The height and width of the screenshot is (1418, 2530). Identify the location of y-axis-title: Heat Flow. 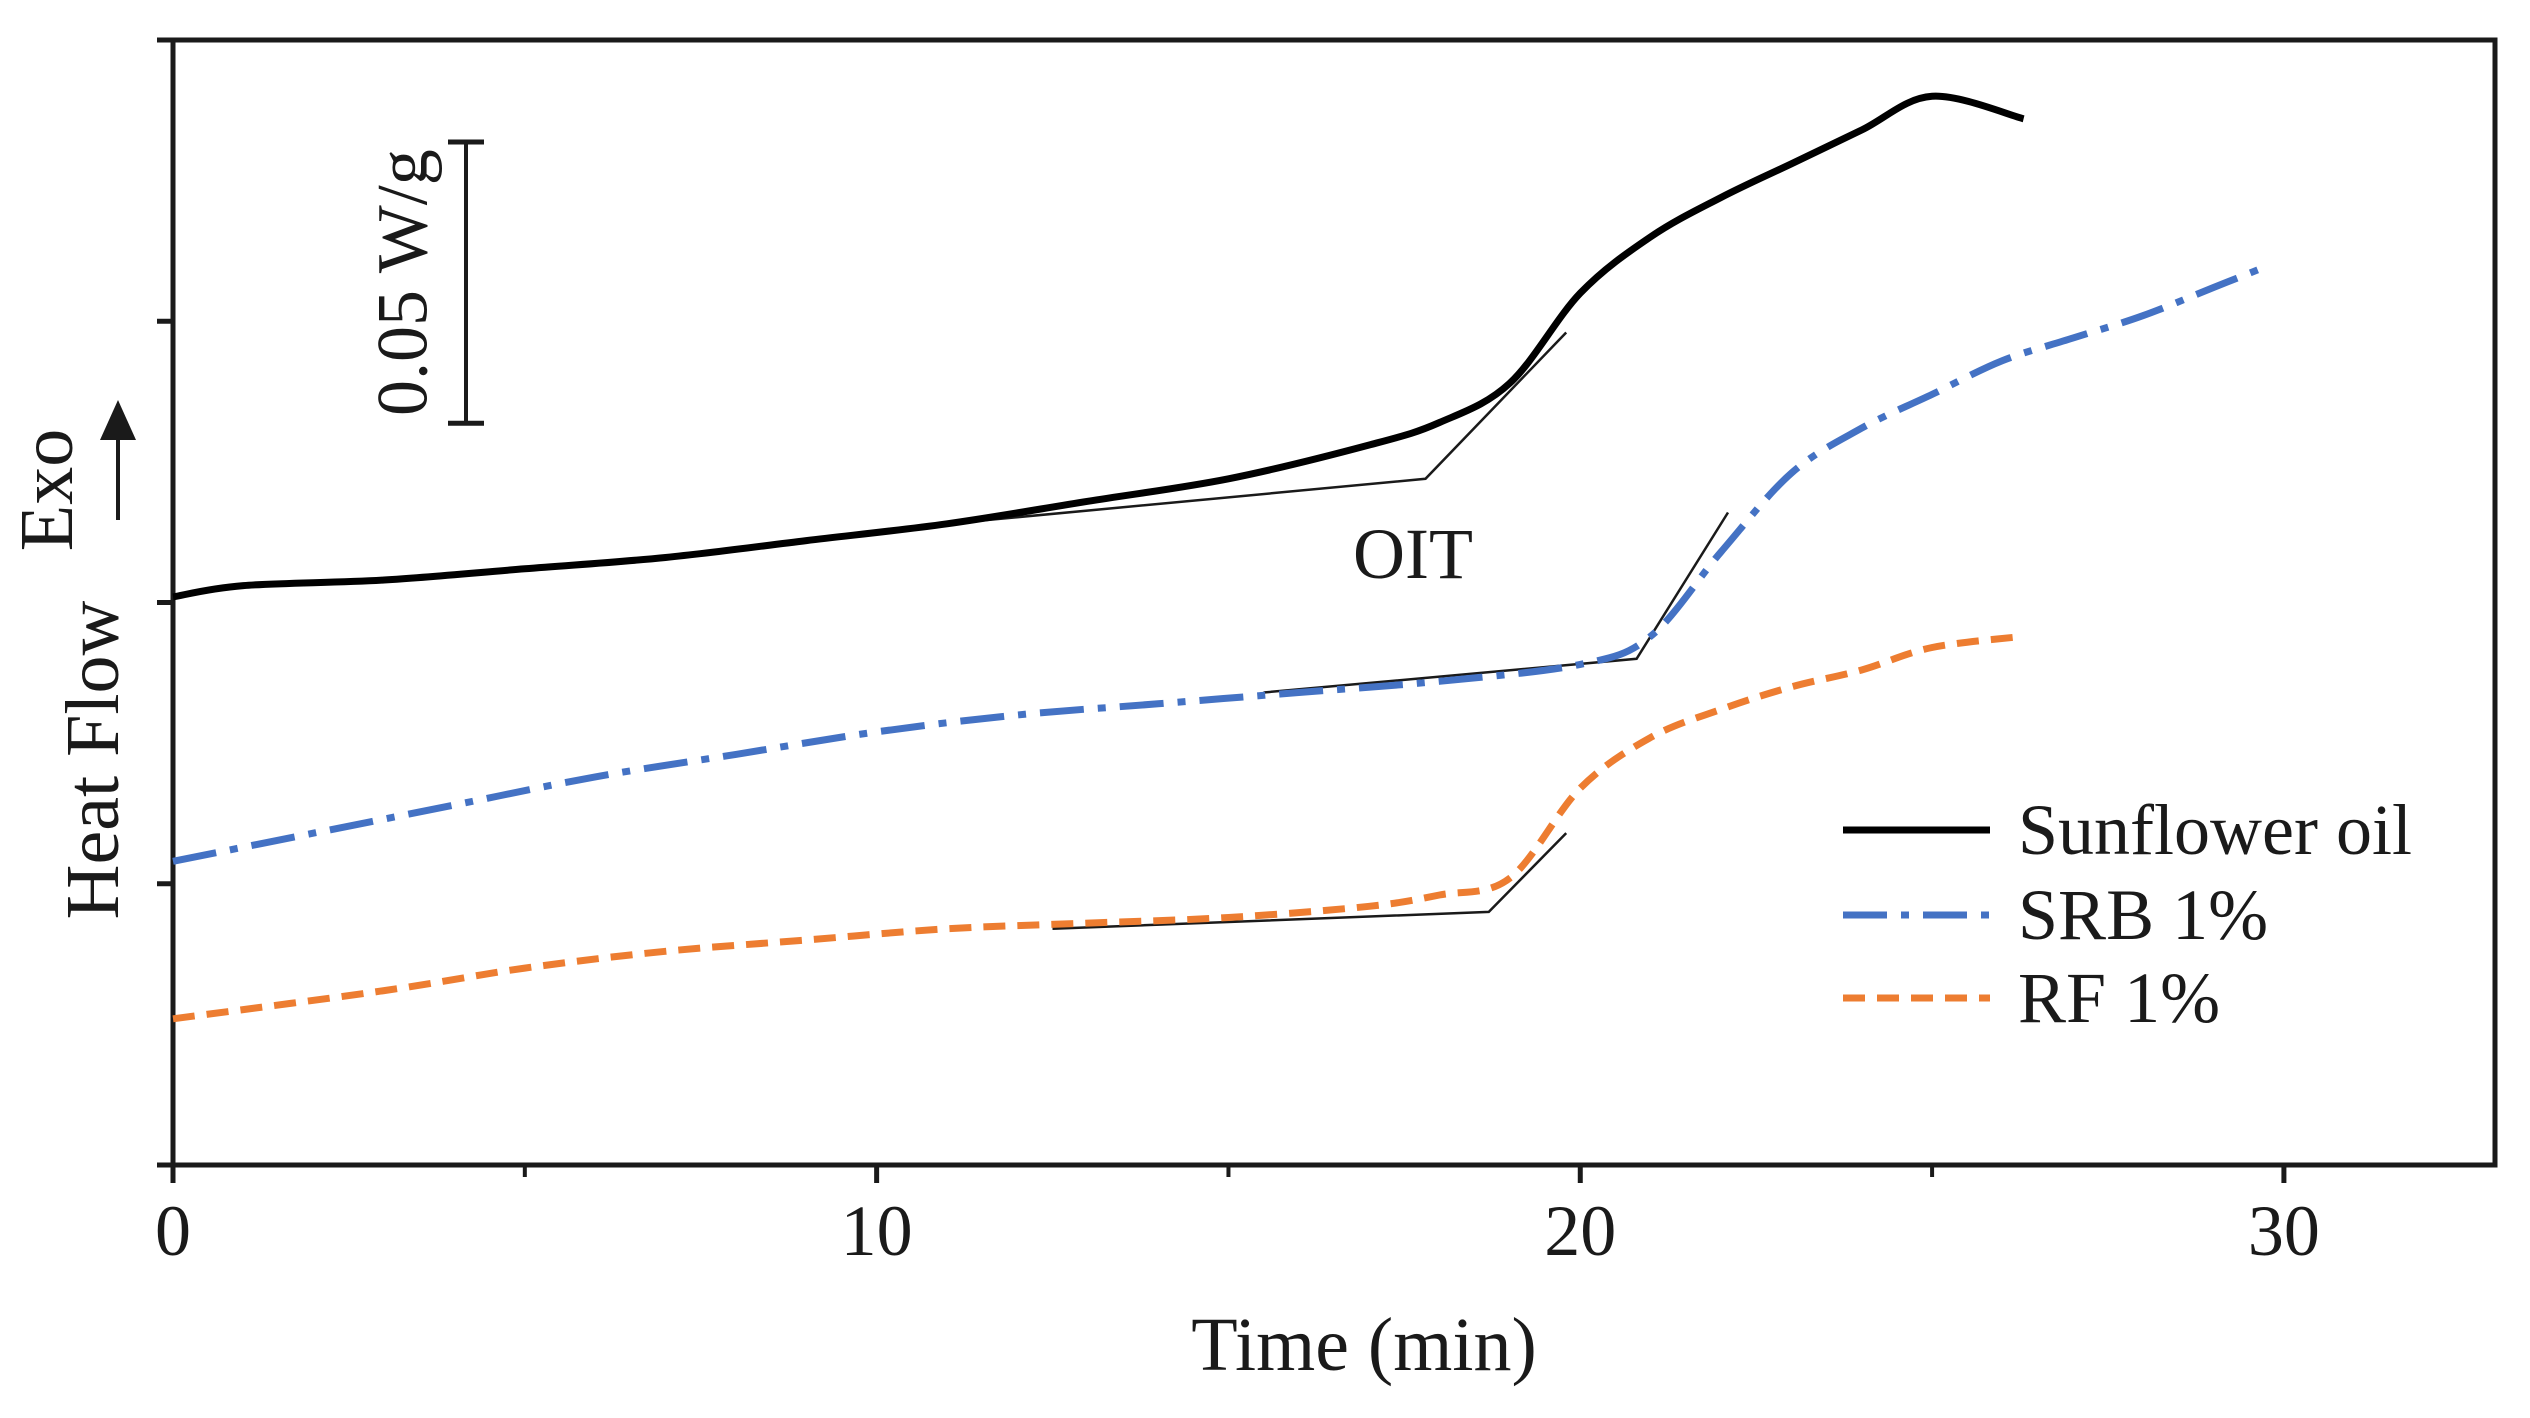
(93, 760).